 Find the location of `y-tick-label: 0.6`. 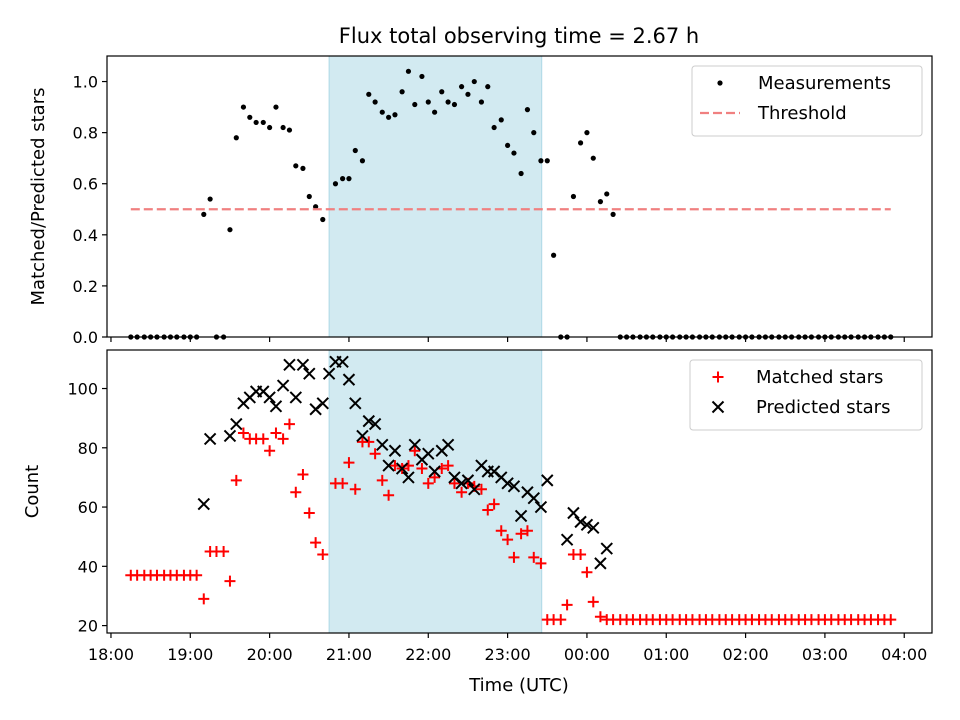

y-tick-label: 0.6 is located at coordinates (85, 184).